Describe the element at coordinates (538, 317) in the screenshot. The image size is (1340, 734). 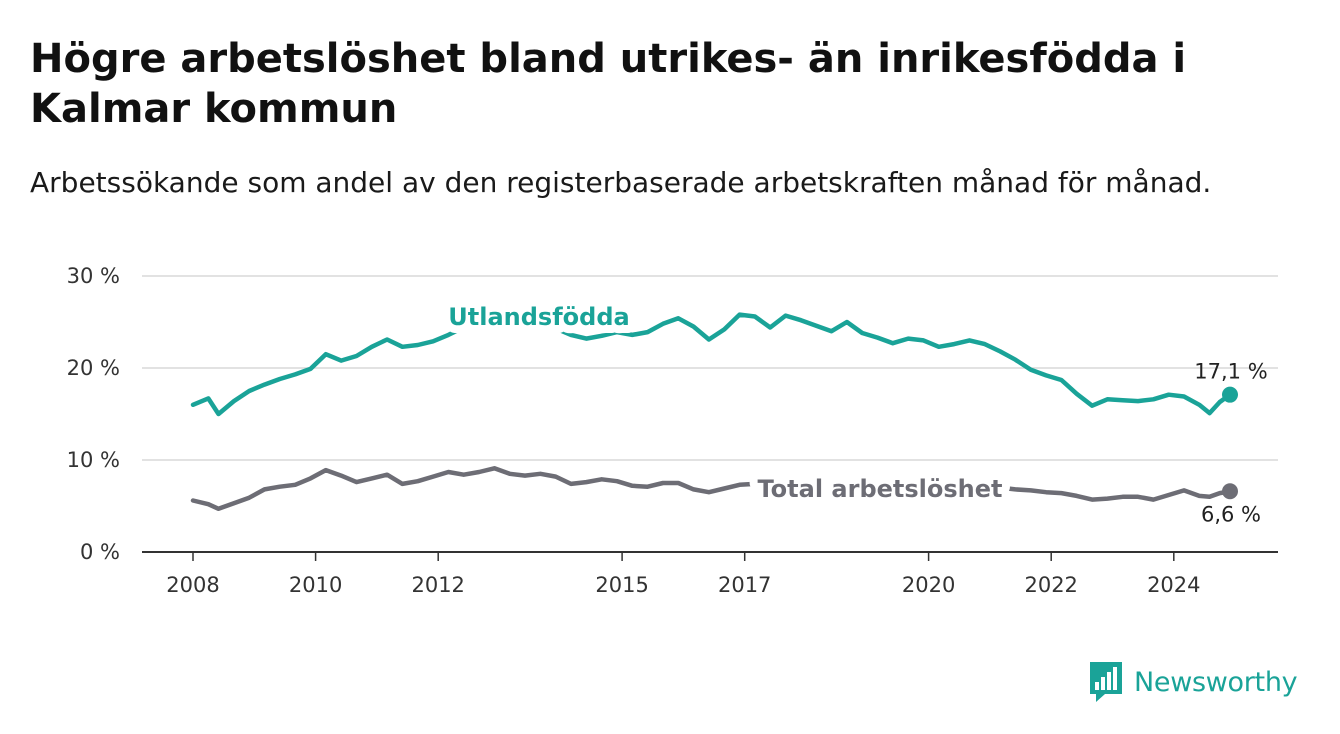
I see `series-label: Utlandsfödda` at that location.